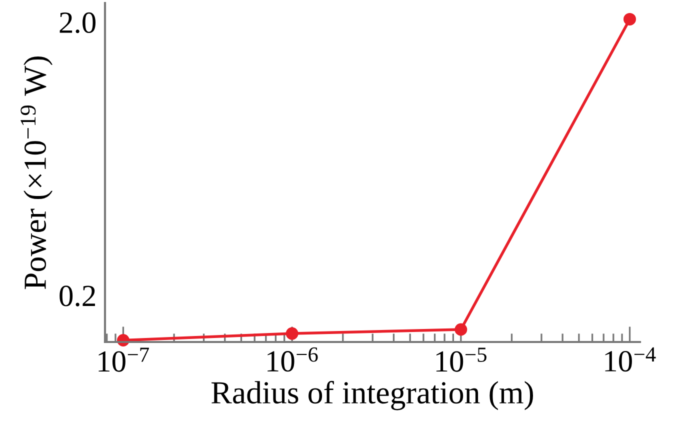  I want to click on x-tick-label: 10$^{−6}$, so click(293, 359).